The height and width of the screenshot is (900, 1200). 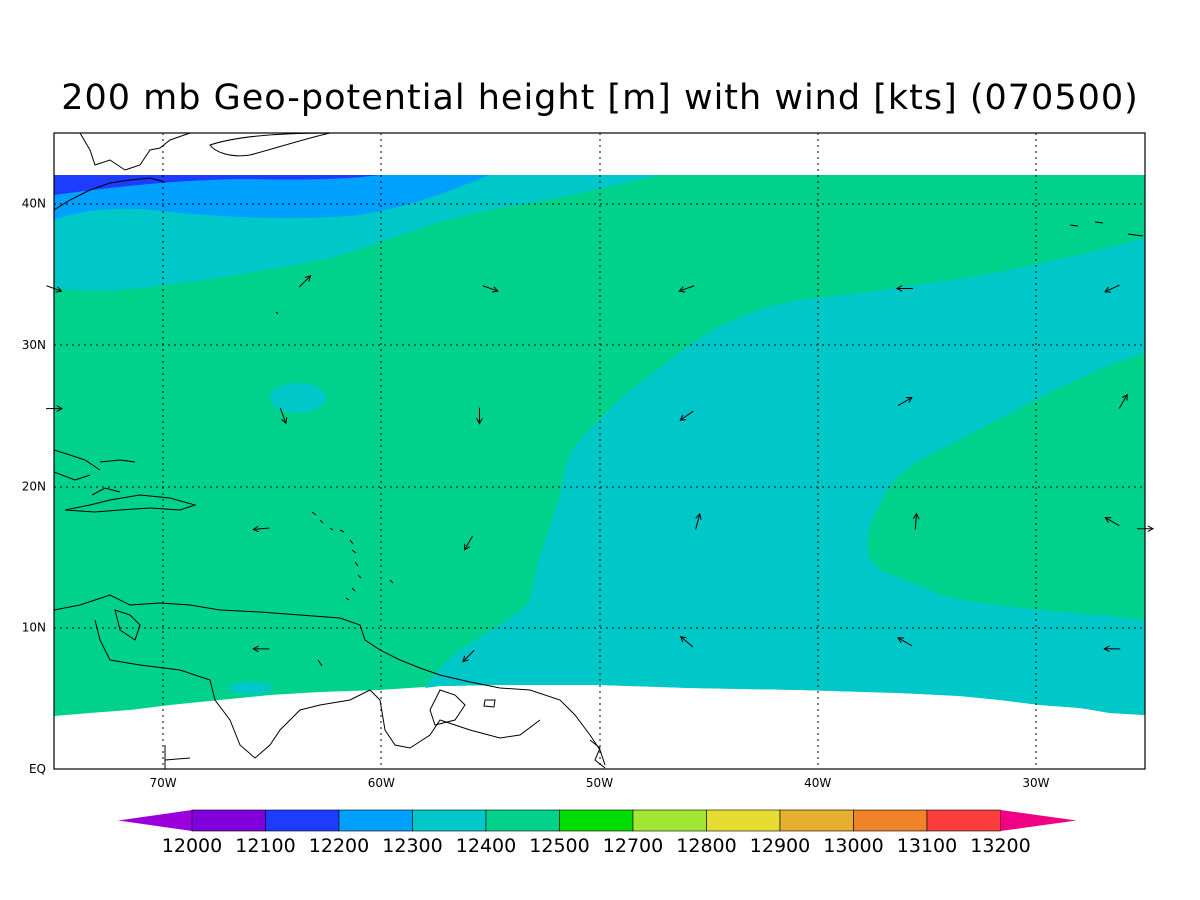 I want to click on colorbar-label: 13200, so click(x=1000, y=846).